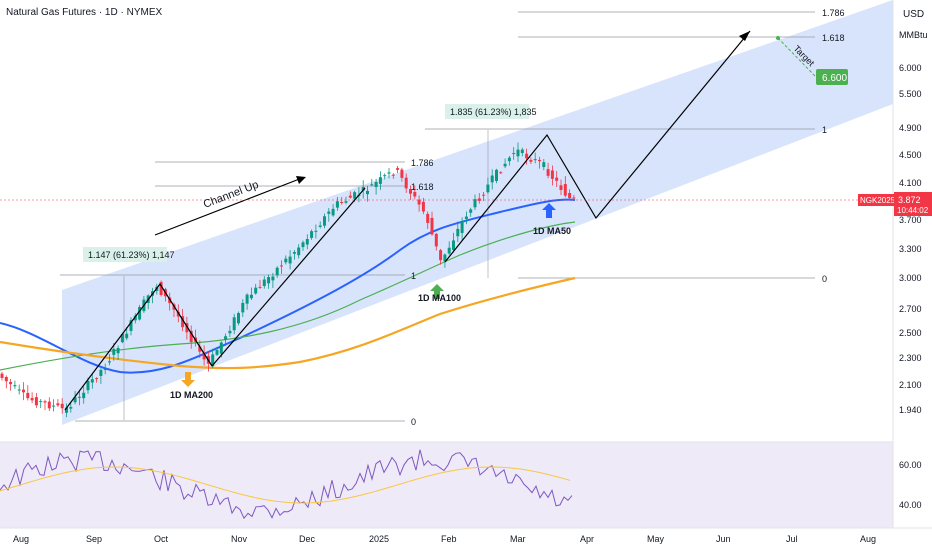  I want to click on time-tick-label: Jun, so click(723, 539).